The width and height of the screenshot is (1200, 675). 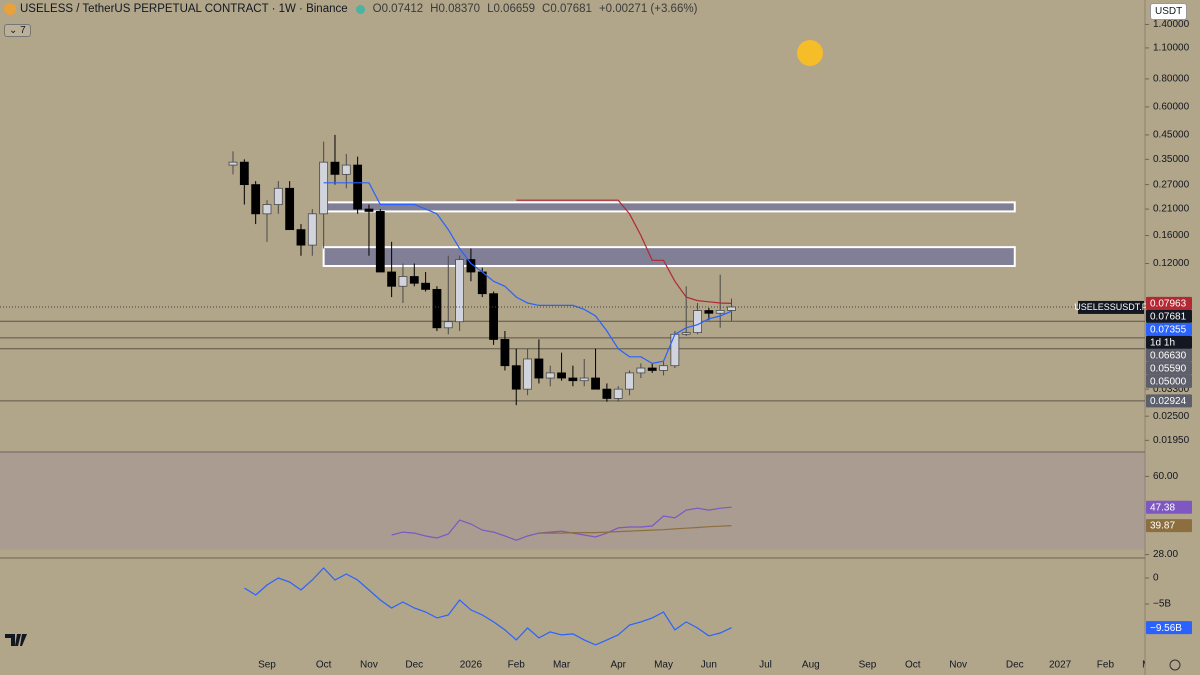 I want to click on y-tick-label: 0.35000, so click(x=1171, y=159).